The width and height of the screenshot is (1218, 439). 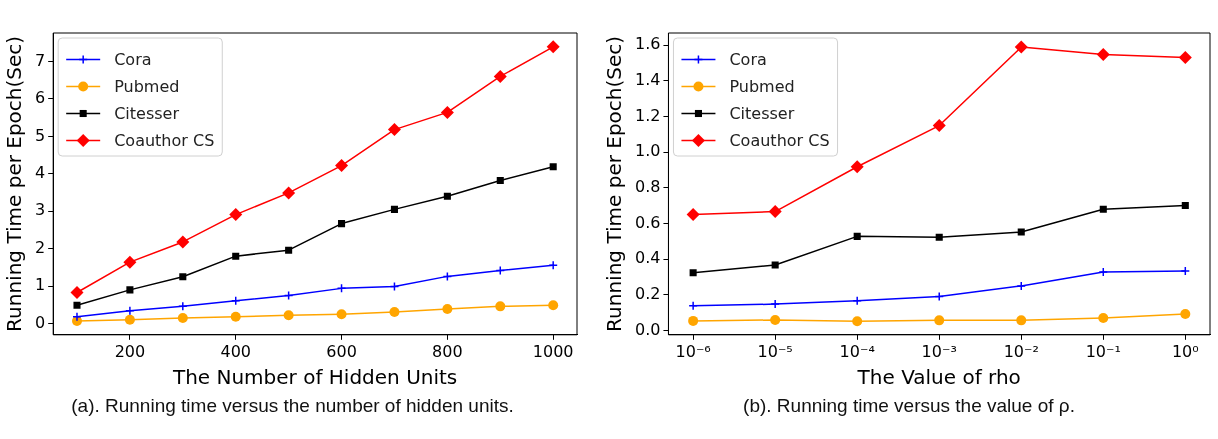 I want to click on y-tick-label: 0, so click(x=40, y=322).